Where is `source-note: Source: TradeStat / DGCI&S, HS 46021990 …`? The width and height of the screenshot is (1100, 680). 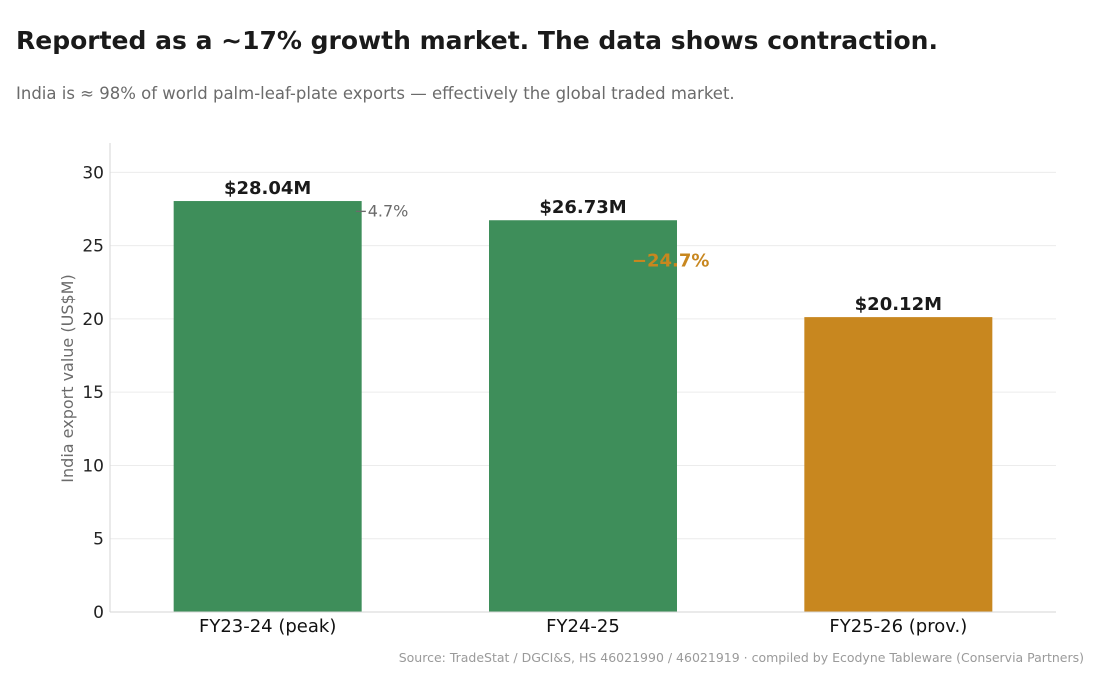 source-note: Source: TradeStat / DGCI&S, HS 46021990 … is located at coordinates (741, 657).